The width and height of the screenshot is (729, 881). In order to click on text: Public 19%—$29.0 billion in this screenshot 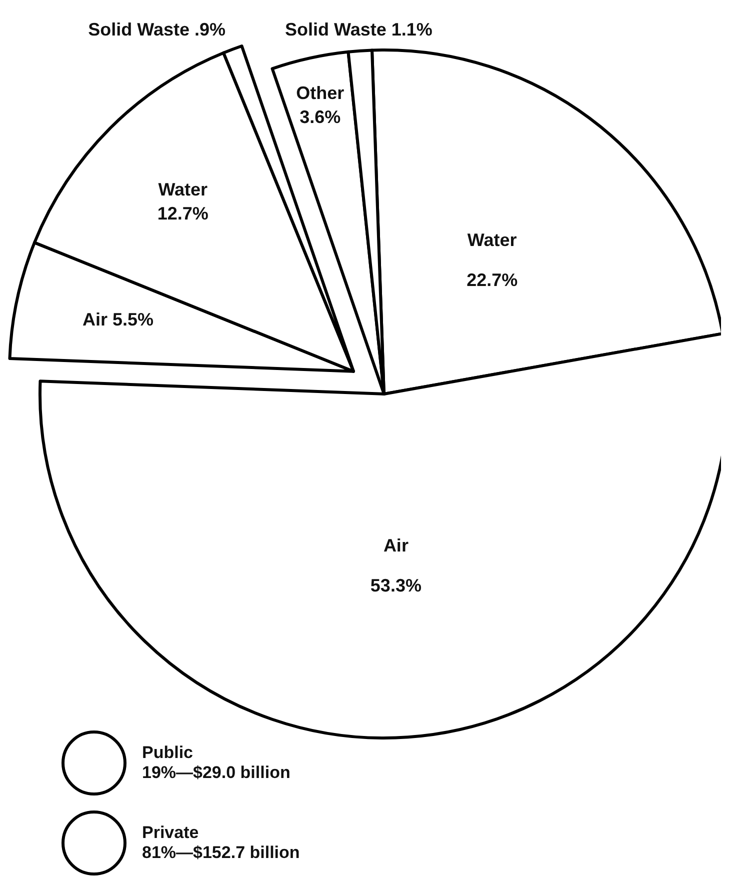, I will do `click(216, 763)`.